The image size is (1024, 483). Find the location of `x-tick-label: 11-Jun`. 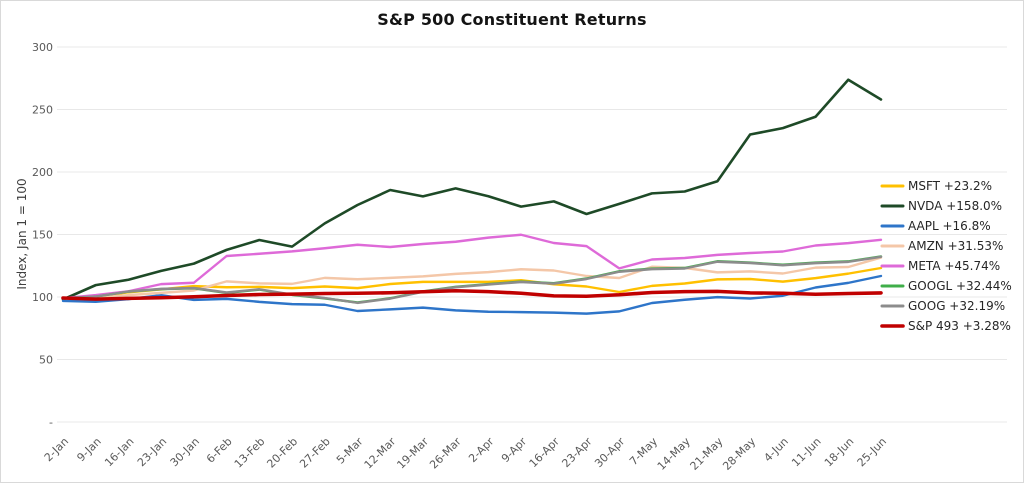

x-tick-label: 11-Jun is located at coordinates (806, 452).